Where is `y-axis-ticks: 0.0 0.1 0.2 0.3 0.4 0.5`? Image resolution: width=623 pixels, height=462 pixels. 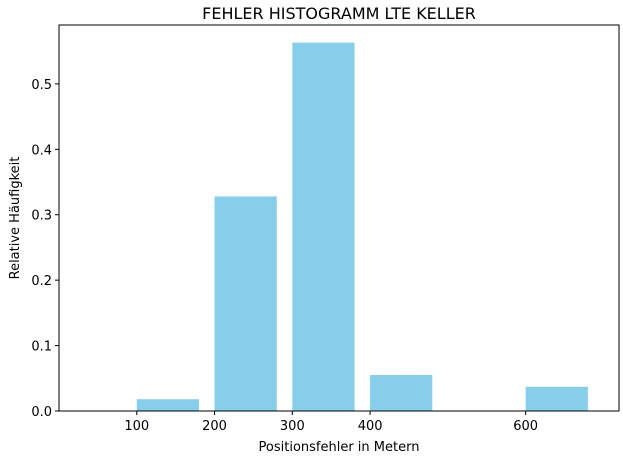 y-axis-ticks: 0.0 0.1 0.2 0.3 0.4 0.5 is located at coordinates (45, 249).